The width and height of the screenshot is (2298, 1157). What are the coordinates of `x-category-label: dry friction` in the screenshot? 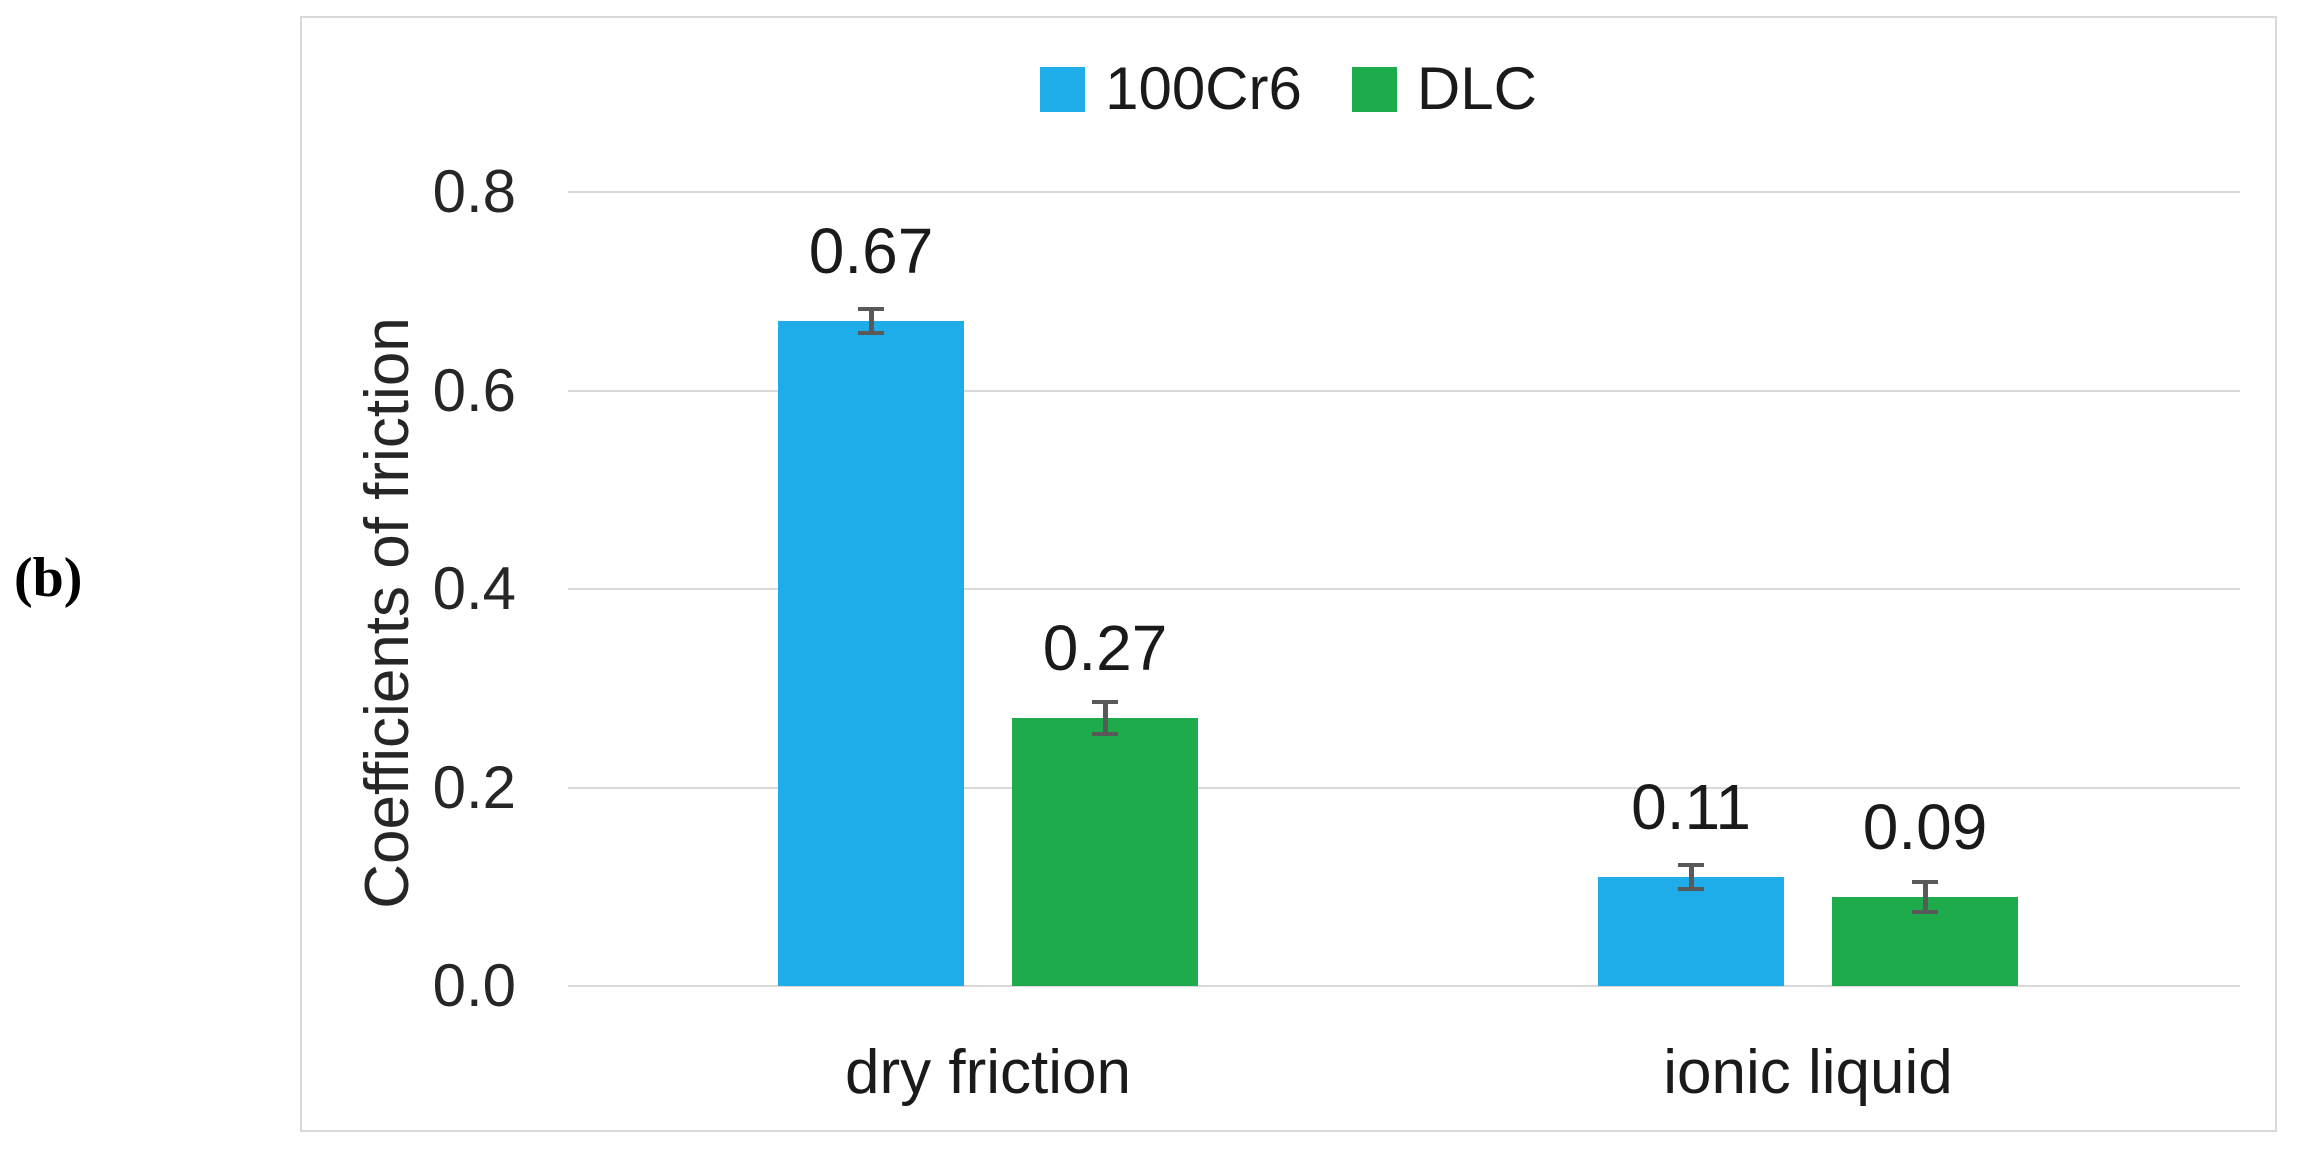 It's located at (988, 1072).